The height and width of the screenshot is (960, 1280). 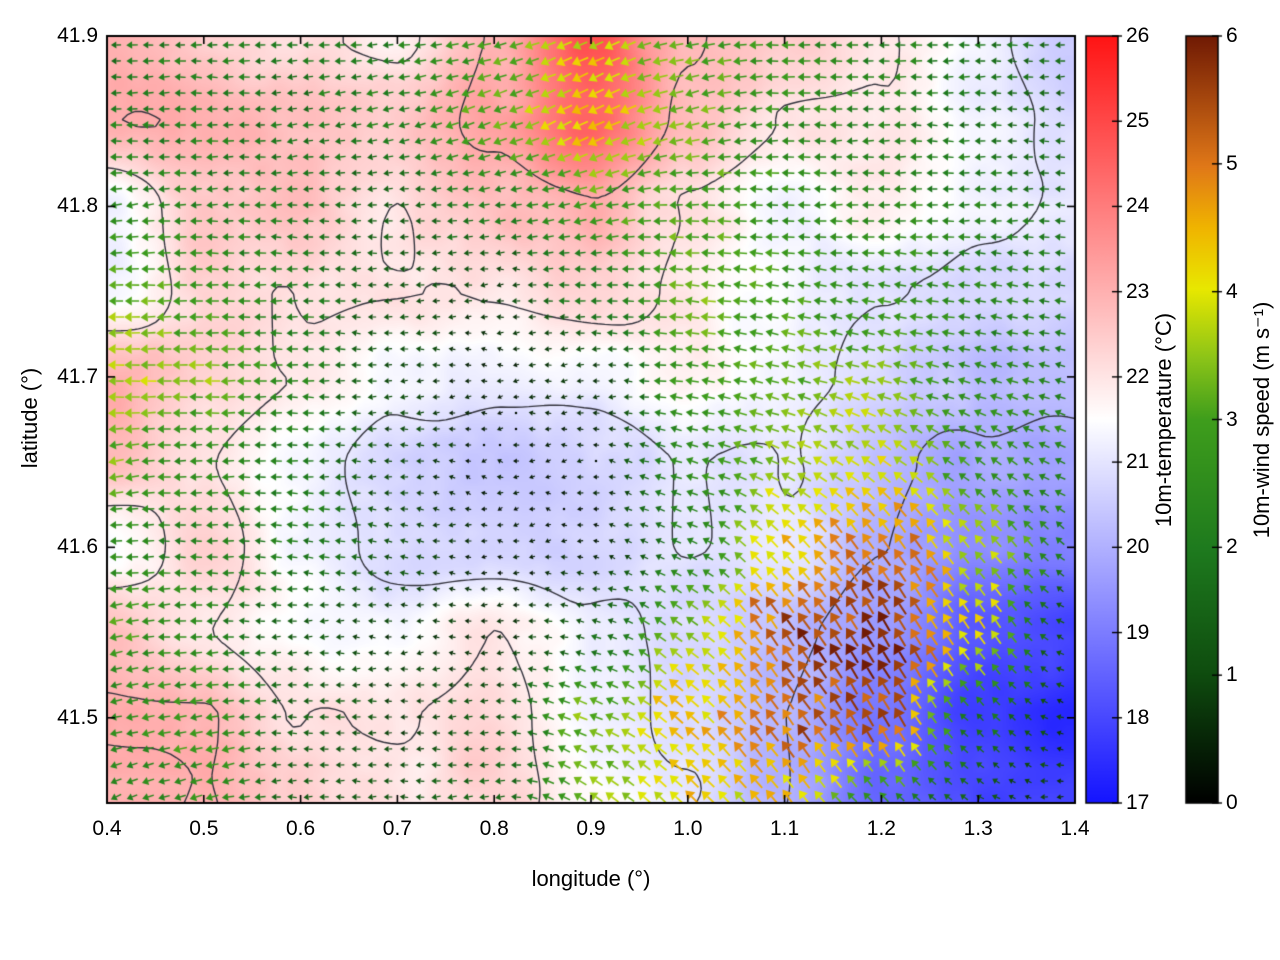 What do you see at coordinates (1138, 121) in the screenshot?
I see `temperature-colorbar-tick-label: 25` at bounding box center [1138, 121].